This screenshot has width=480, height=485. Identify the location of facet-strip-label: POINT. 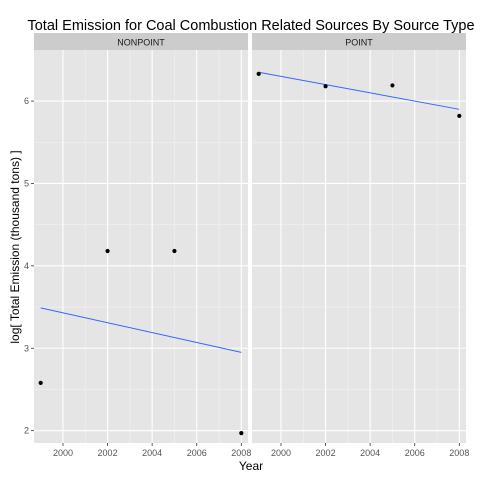
(359, 43).